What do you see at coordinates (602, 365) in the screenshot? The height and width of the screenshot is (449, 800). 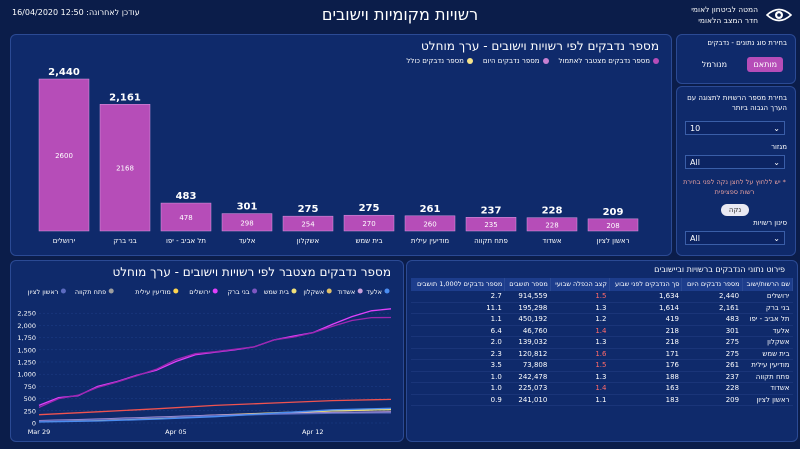 I see `table-row: מודיעין עילית 261 176 1.5 73,808 3.5` at bounding box center [602, 365].